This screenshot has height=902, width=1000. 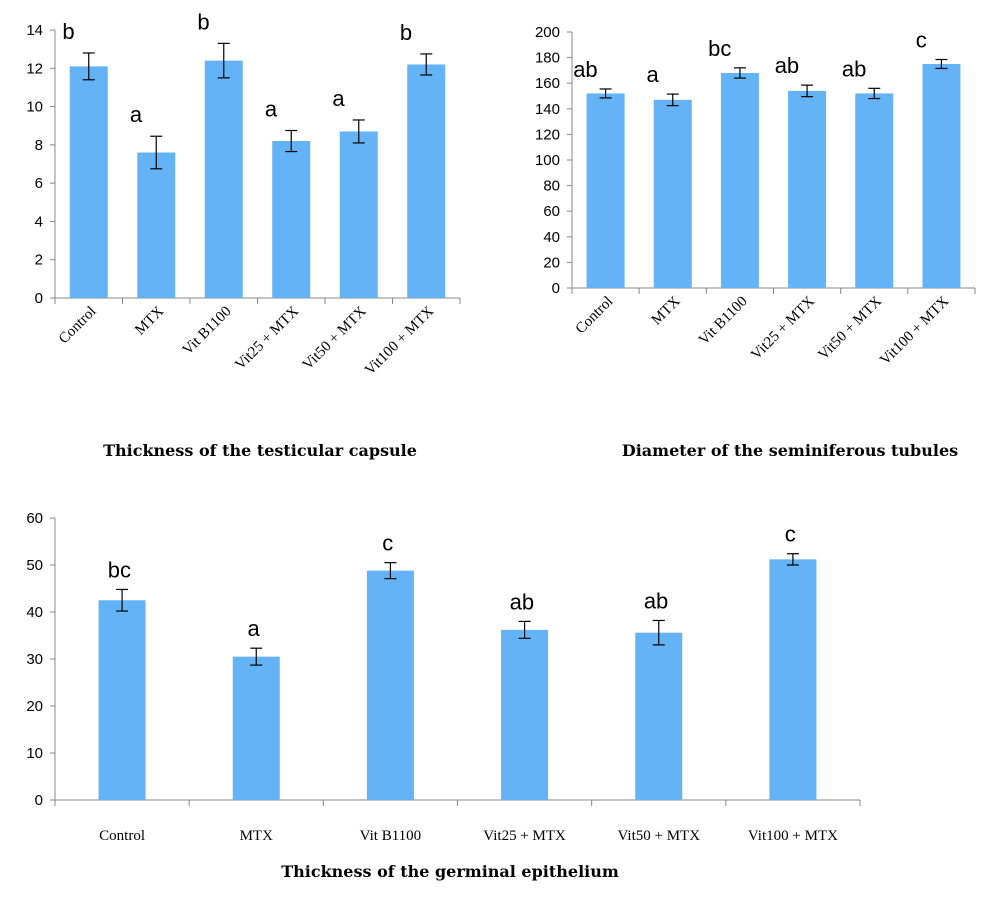 What do you see at coordinates (790, 450) in the screenshot?
I see `chart-title-seminiferous-tubules: Diameter of the seminiferous tubules` at bounding box center [790, 450].